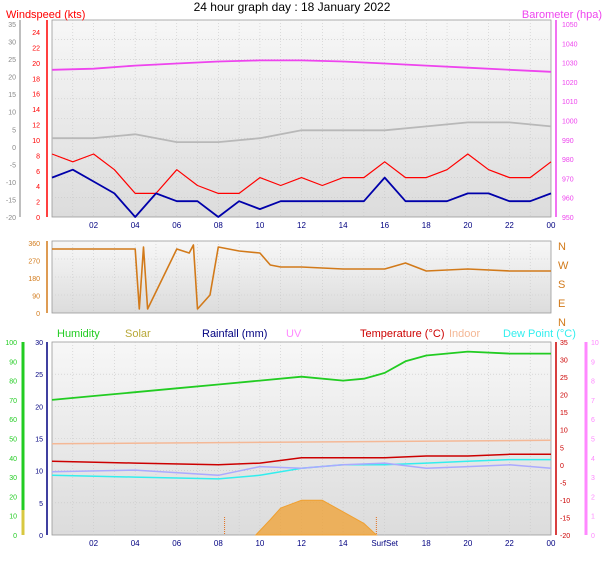 The height and width of the screenshot is (561, 608). What do you see at coordinates (38, 156) in the screenshot?
I see `wind-tick-label: 8` at bounding box center [38, 156].